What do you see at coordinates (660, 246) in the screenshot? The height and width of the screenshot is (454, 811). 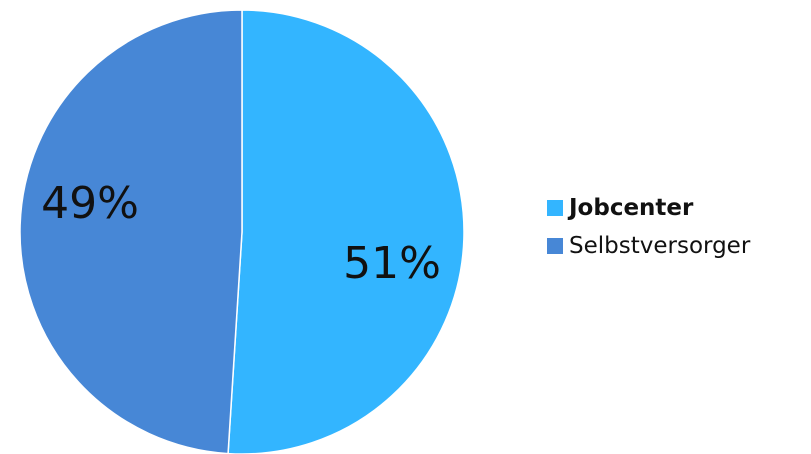 I see `legend-label-selbstversorger: Selbstversorger` at bounding box center [660, 246].